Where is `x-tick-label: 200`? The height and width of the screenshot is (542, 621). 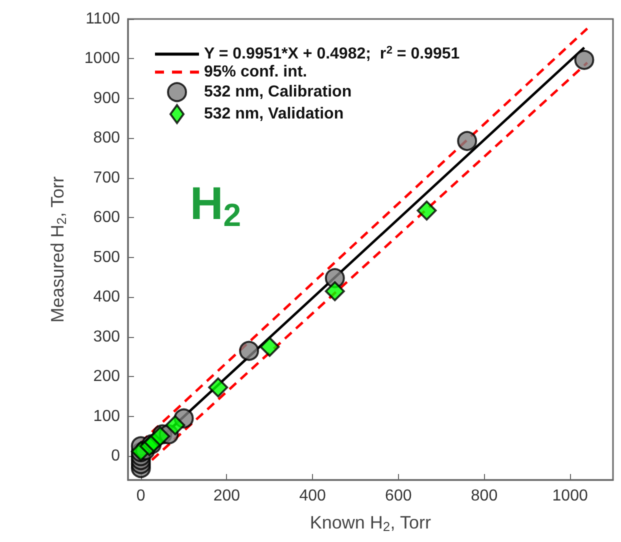 x-tick-label: 200 is located at coordinates (226, 496).